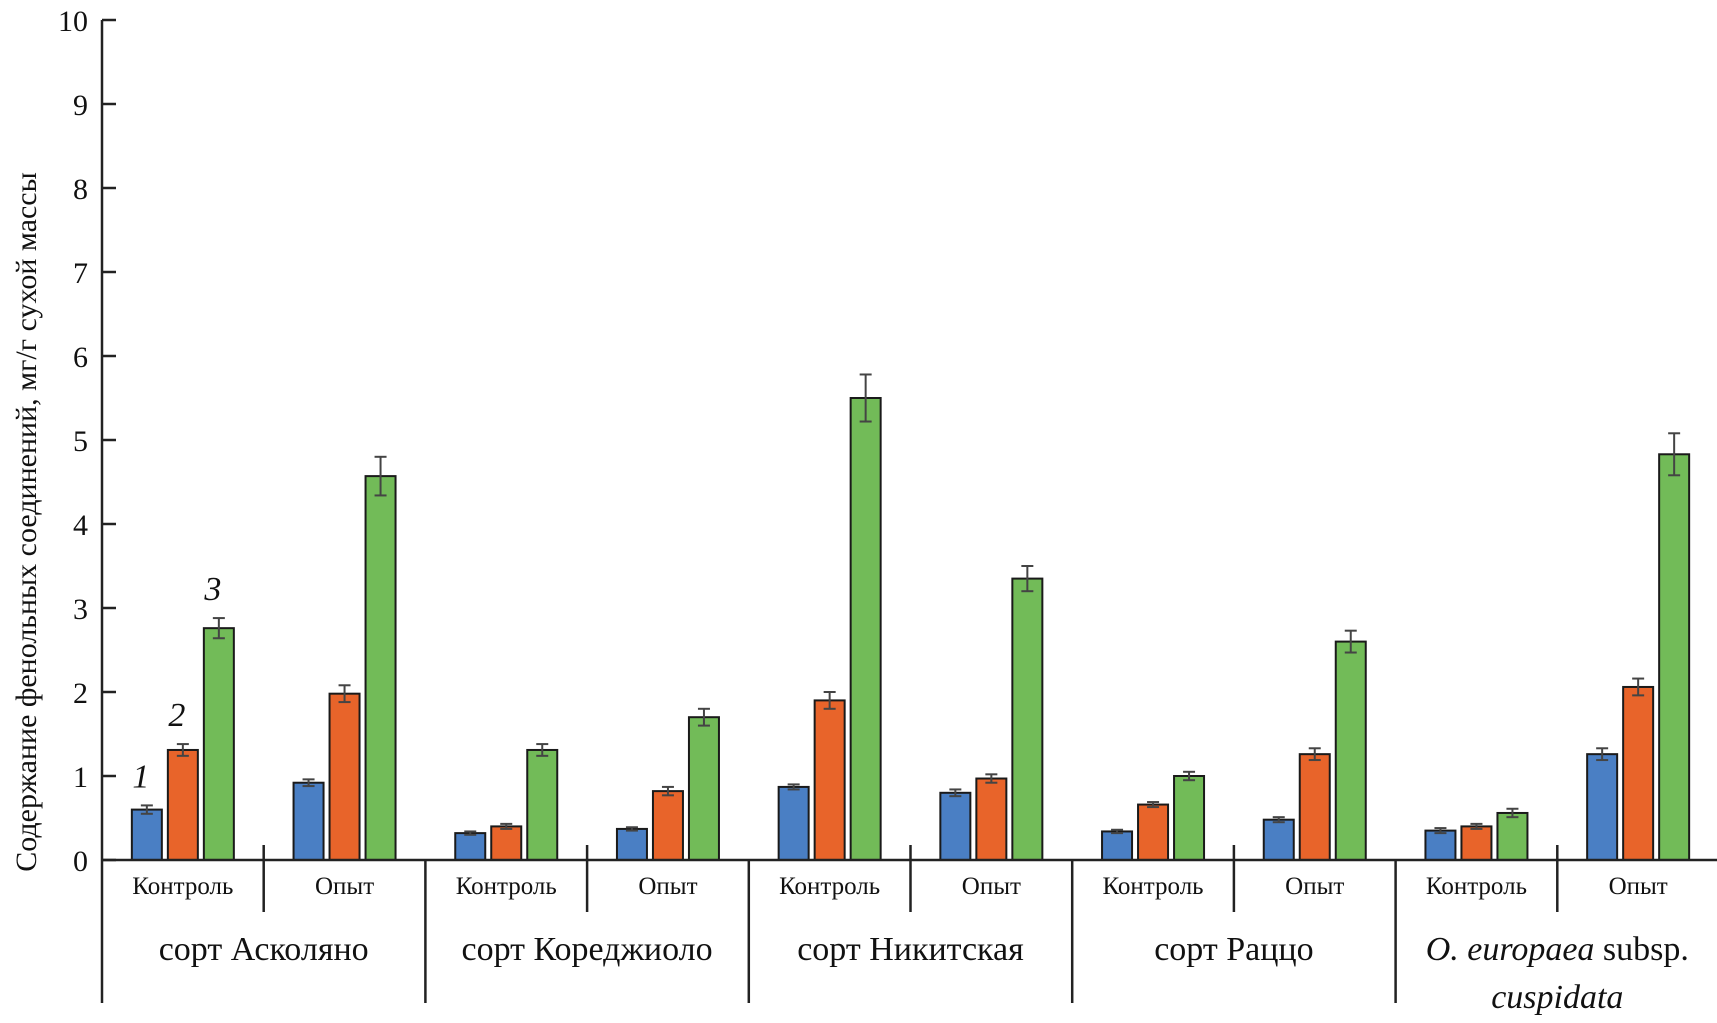  Describe the element at coordinates (176, 715) in the screenshot. I see `series-number-label: 2` at that location.